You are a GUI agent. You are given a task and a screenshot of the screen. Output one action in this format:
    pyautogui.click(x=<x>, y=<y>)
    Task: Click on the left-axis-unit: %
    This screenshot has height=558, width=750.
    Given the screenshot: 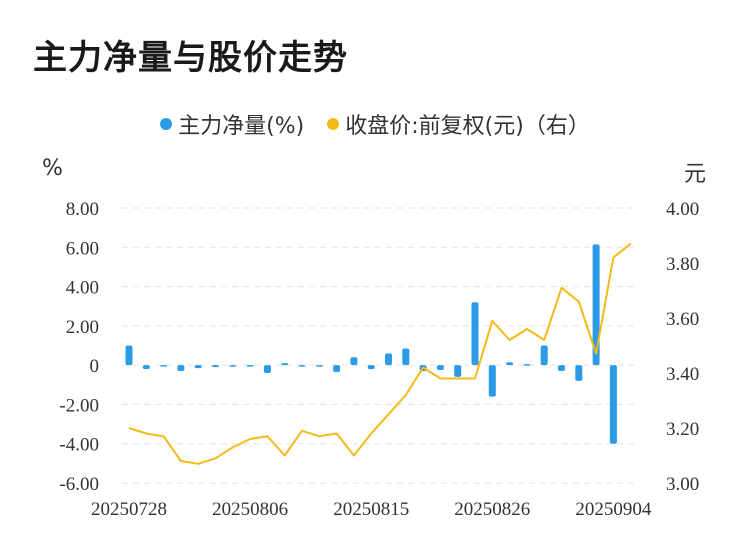 What is the action you would take?
    pyautogui.click(x=52, y=168)
    